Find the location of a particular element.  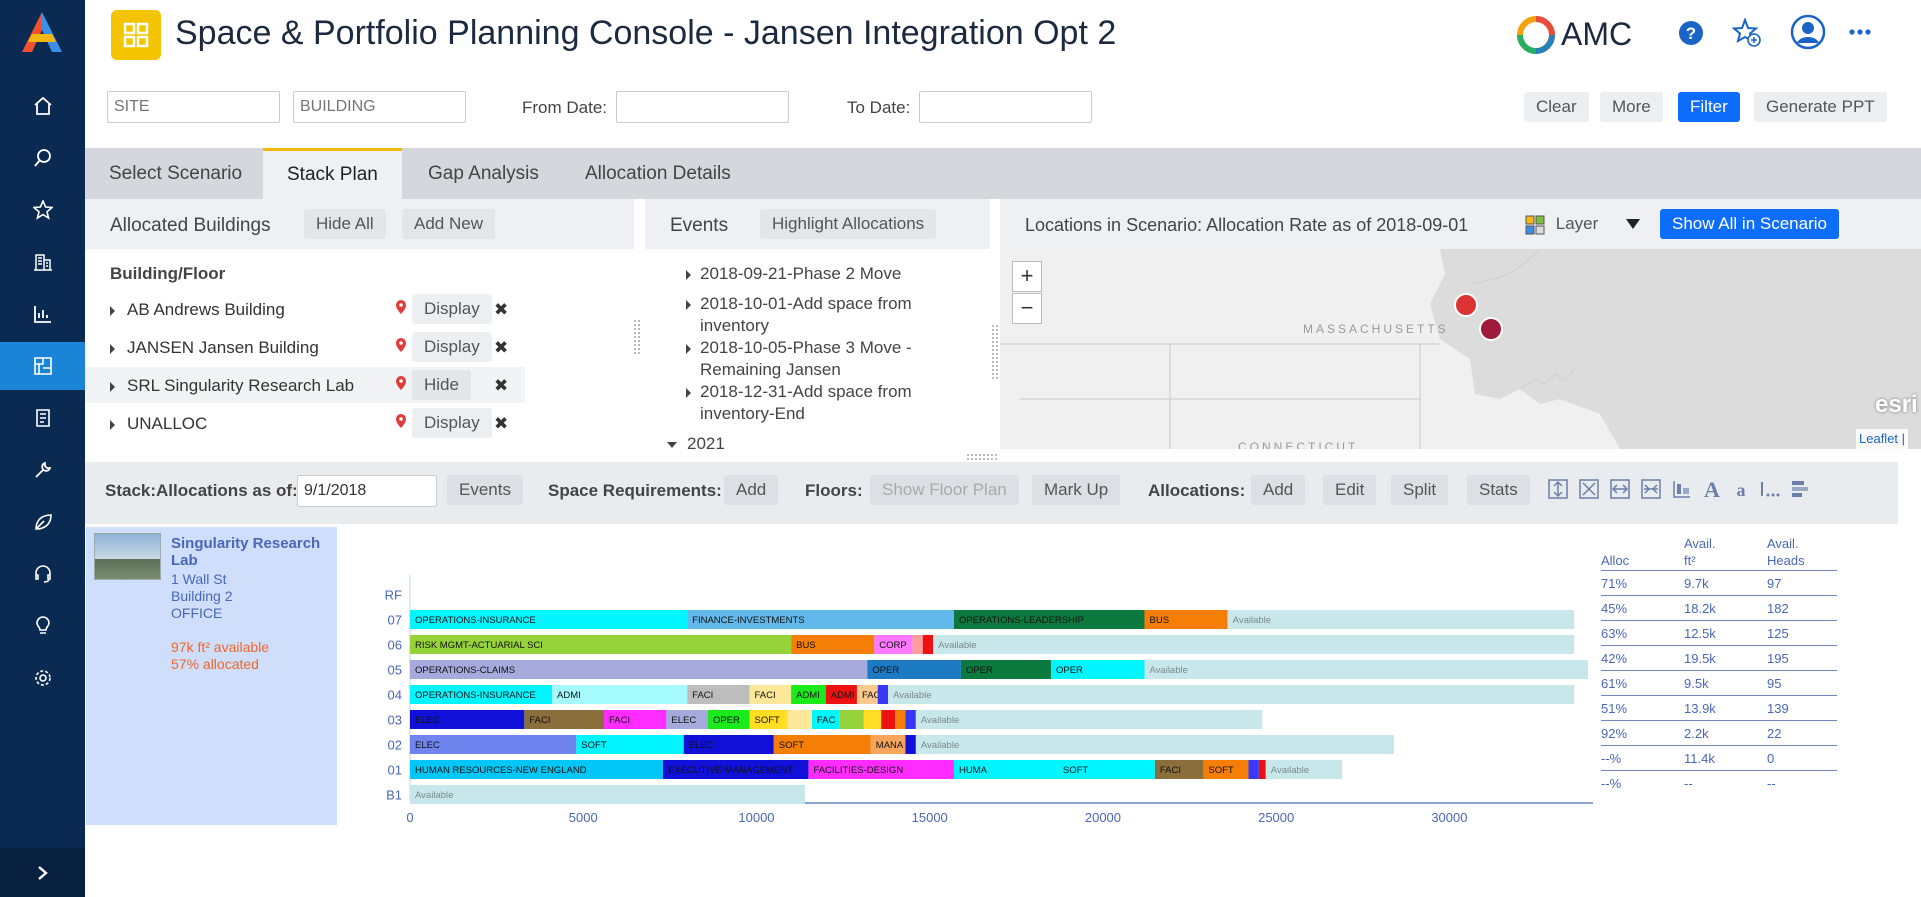

help-button: ? is located at coordinates (1691, 35).